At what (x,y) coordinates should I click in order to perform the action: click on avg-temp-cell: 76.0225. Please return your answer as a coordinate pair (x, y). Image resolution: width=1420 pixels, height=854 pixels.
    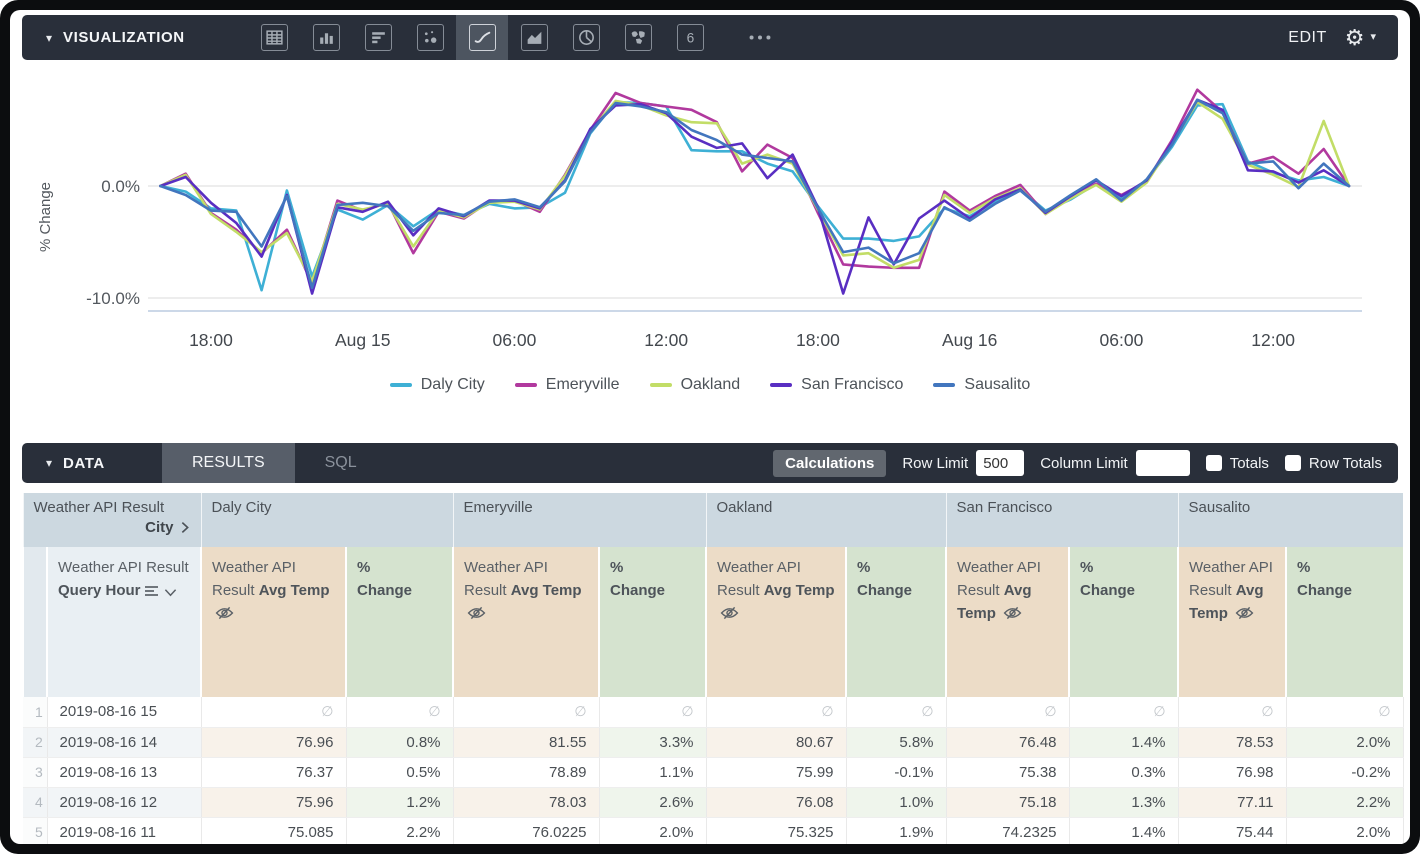
    Looking at the image, I should click on (526, 830).